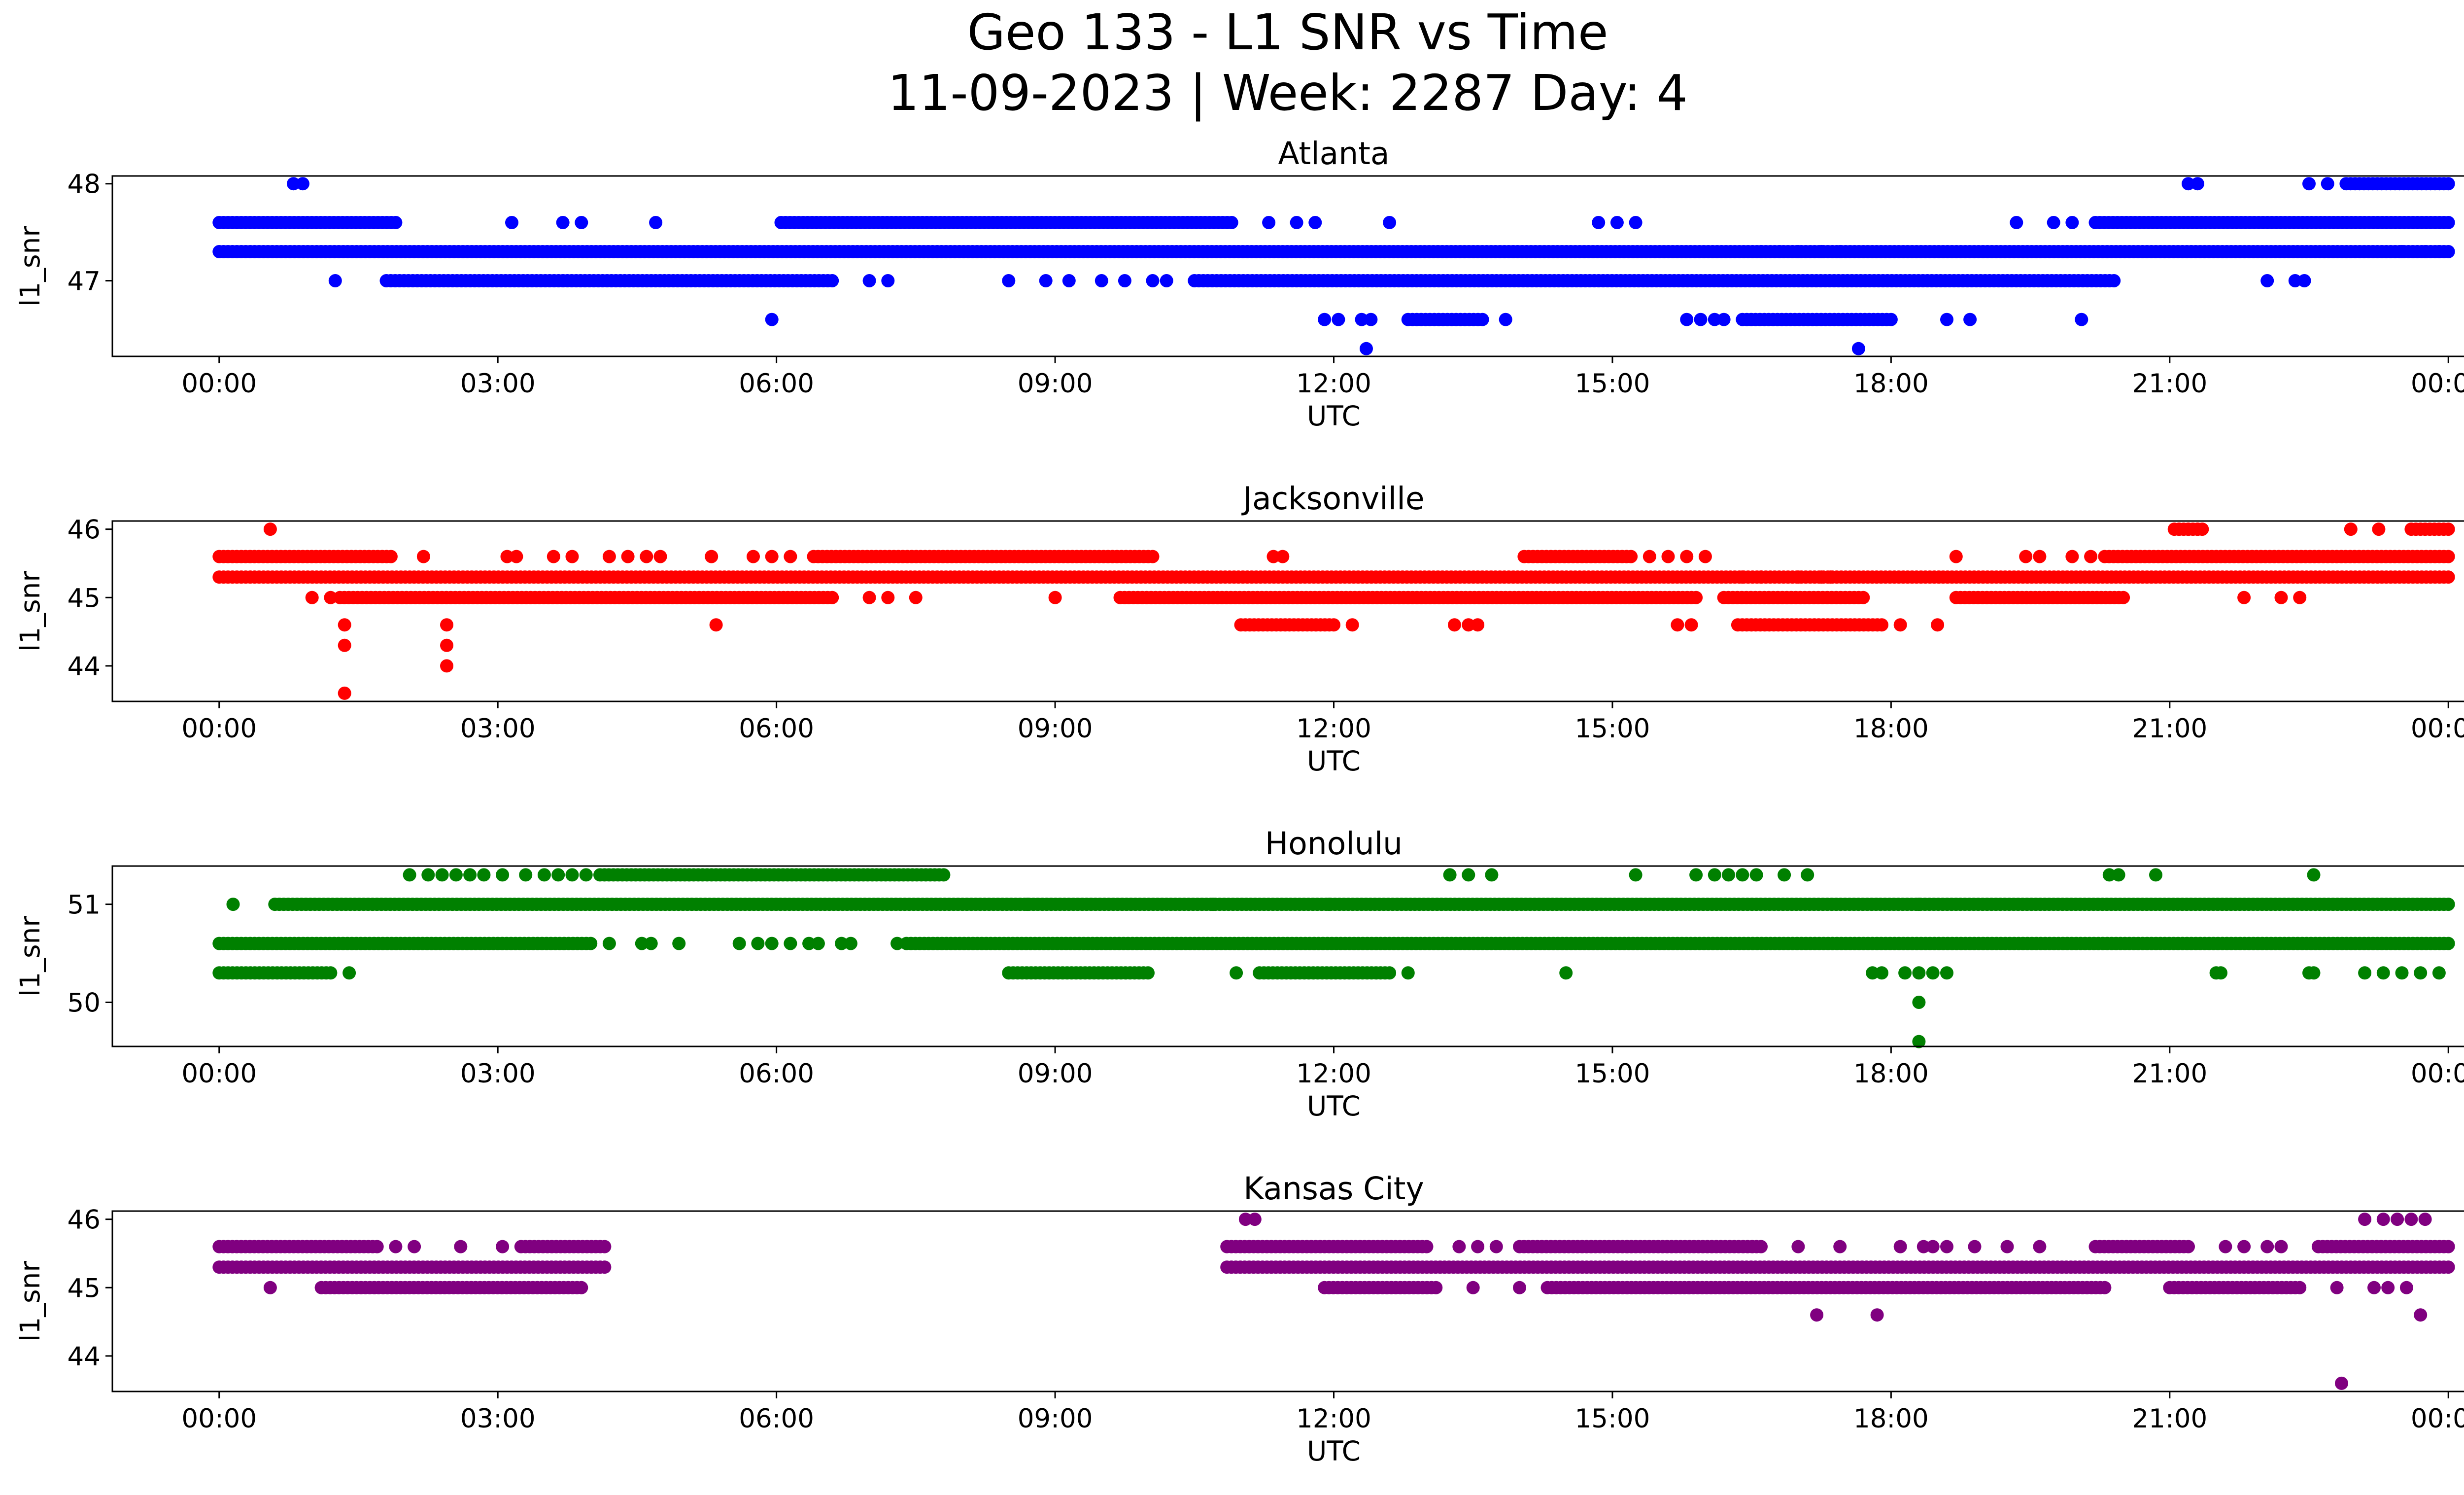  What do you see at coordinates (2169, 729) in the screenshot?
I see `x-tick-label: 21:00` at bounding box center [2169, 729].